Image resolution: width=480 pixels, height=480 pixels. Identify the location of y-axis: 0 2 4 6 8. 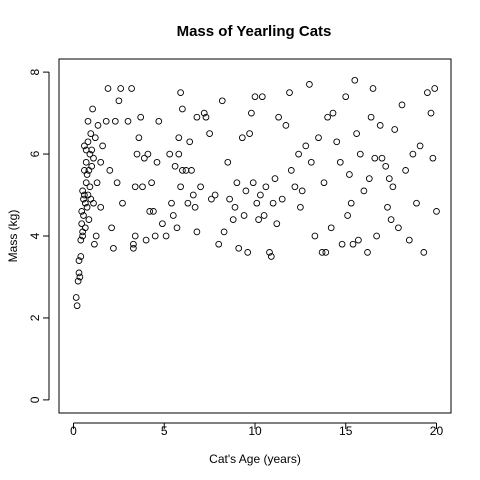
(39, 235).